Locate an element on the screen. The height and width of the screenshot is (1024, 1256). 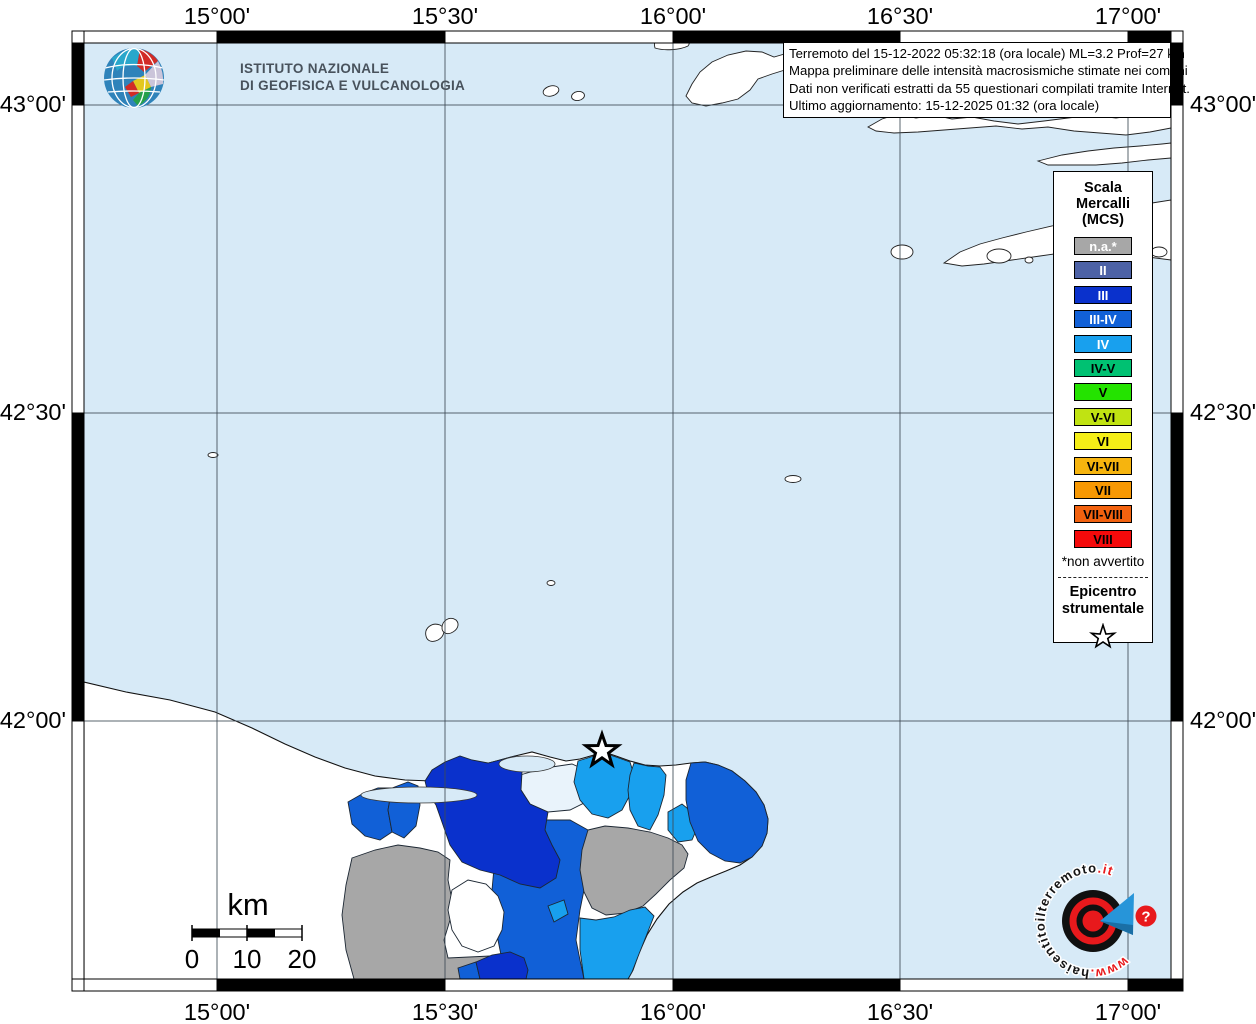
legend-item: VII-VIII is located at coordinates (1103, 514).